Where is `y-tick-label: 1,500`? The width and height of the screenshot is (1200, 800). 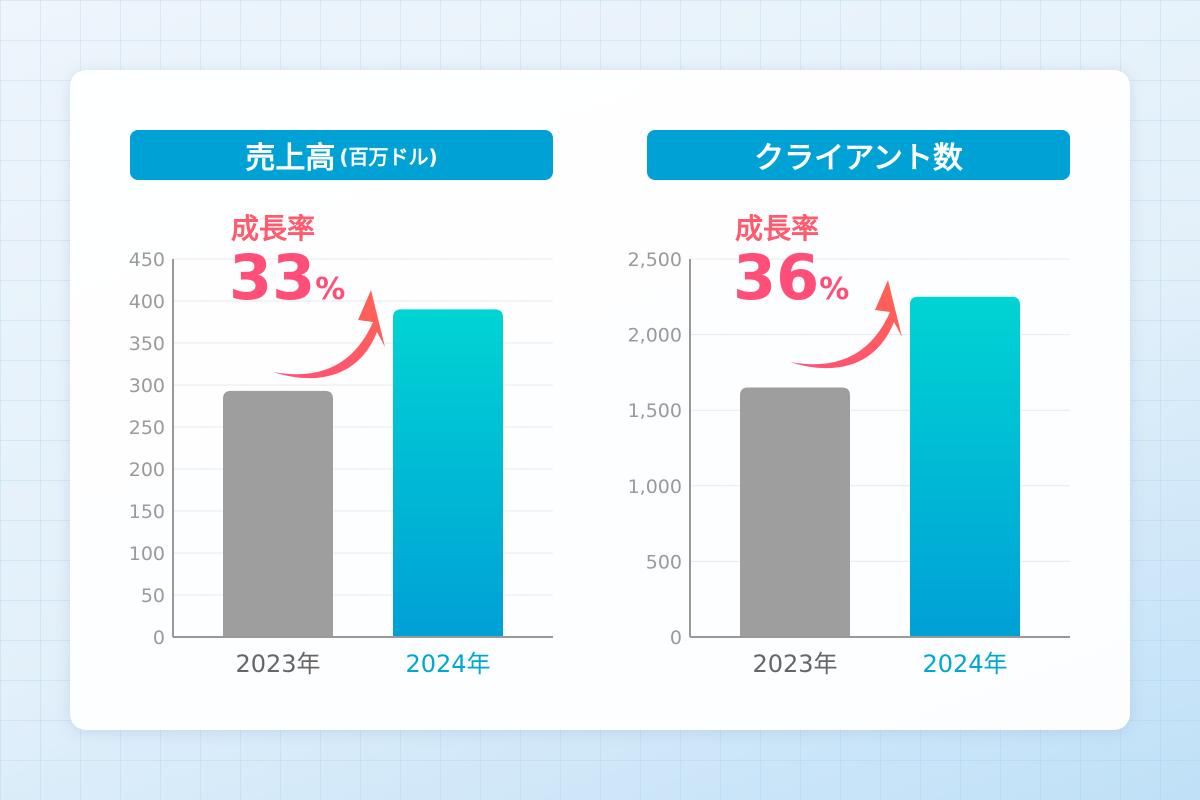
y-tick-label: 1,500 is located at coordinates (655, 411).